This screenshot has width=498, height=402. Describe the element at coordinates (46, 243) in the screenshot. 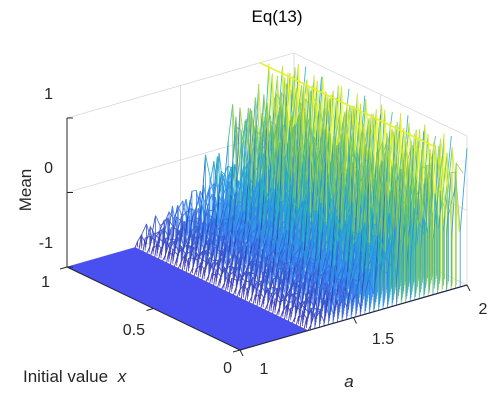

I see `z-tick-label: -1` at that location.